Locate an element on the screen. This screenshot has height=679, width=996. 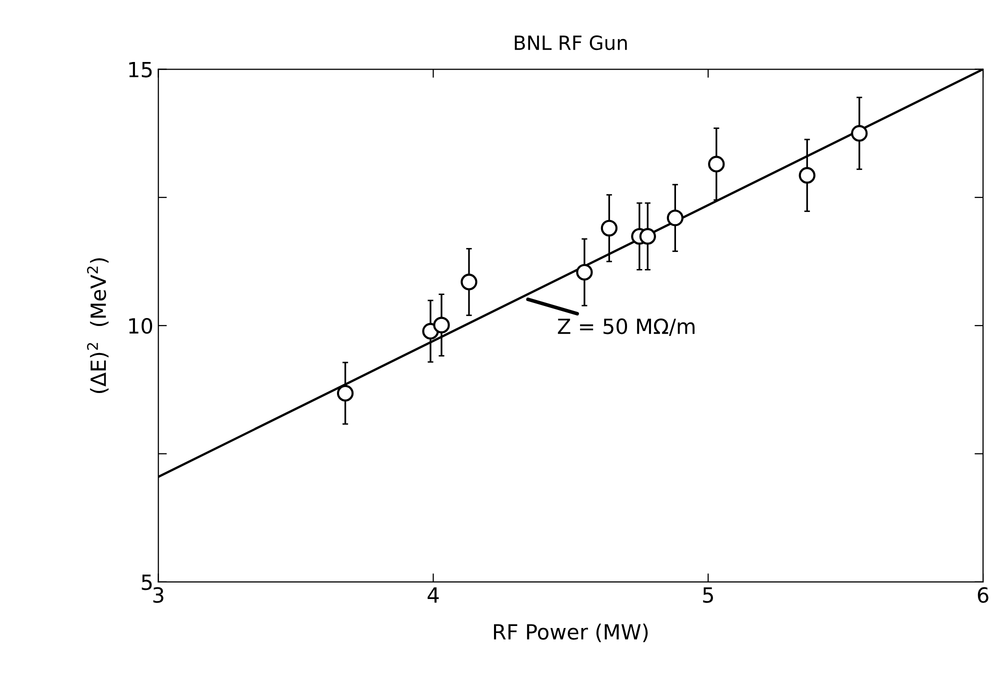
x-tick-label: 5 is located at coordinates (708, 595).